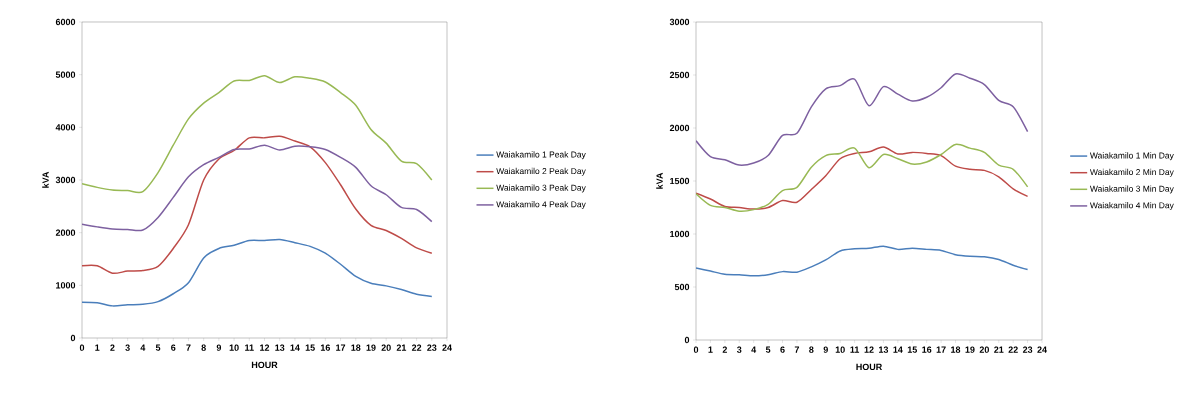 The image size is (1195, 416). Describe the element at coordinates (541, 171) in the screenshot. I see `legend-label: Waiakamilo 2 Peak Day` at that location.